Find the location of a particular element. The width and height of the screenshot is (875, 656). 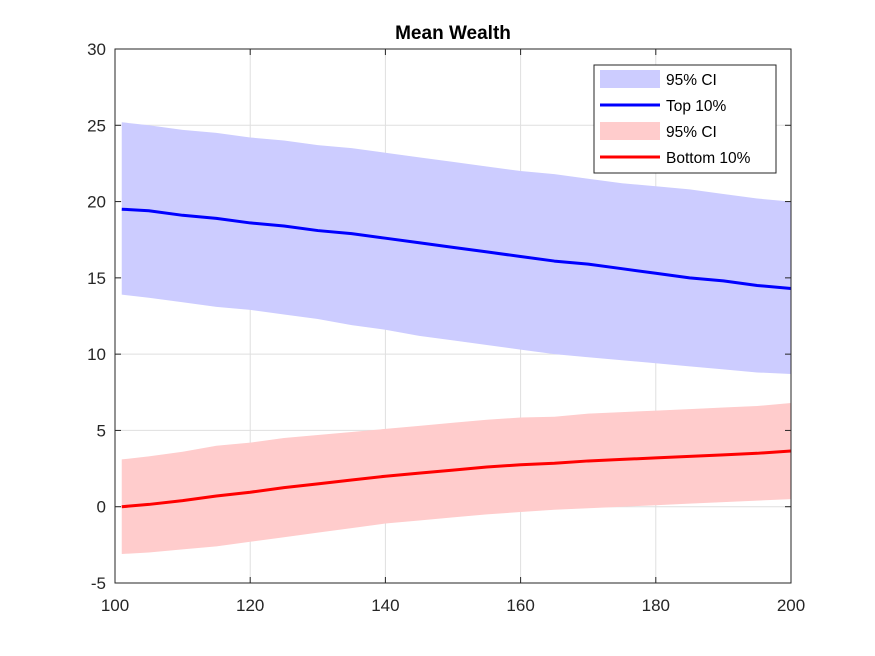

y-tick-label: 5 is located at coordinates (101, 430).